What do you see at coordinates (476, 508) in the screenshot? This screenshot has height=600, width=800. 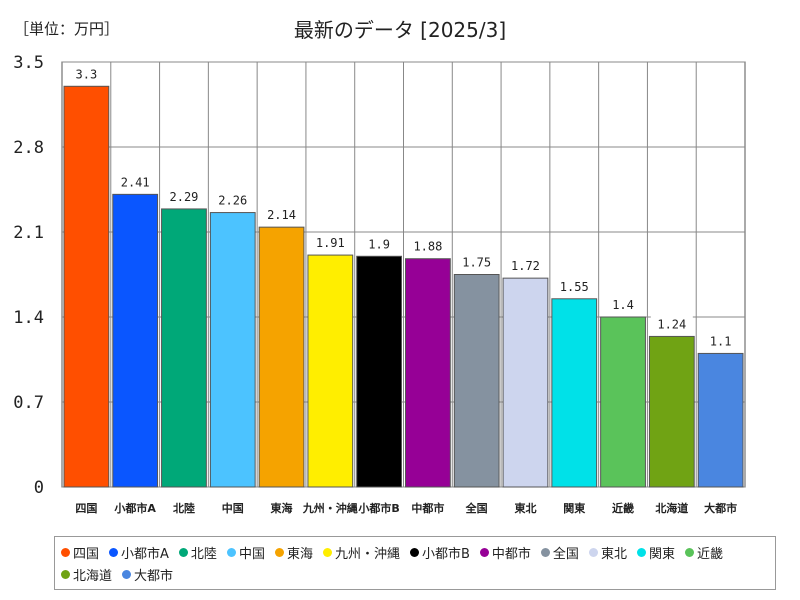 I see `category-label: 全国` at bounding box center [476, 508].